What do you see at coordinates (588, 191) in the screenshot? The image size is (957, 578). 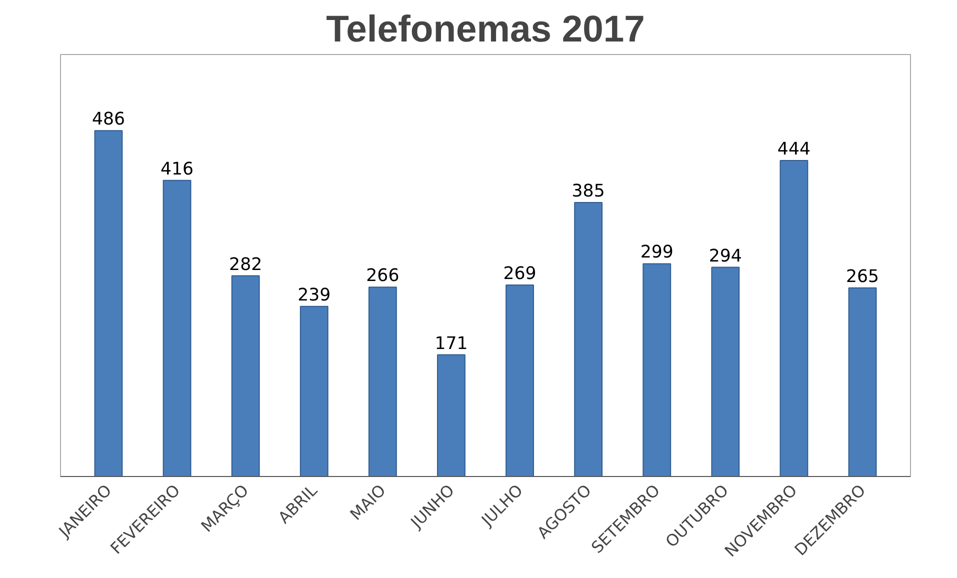 I see `data-label: 385` at bounding box center [588, 191].